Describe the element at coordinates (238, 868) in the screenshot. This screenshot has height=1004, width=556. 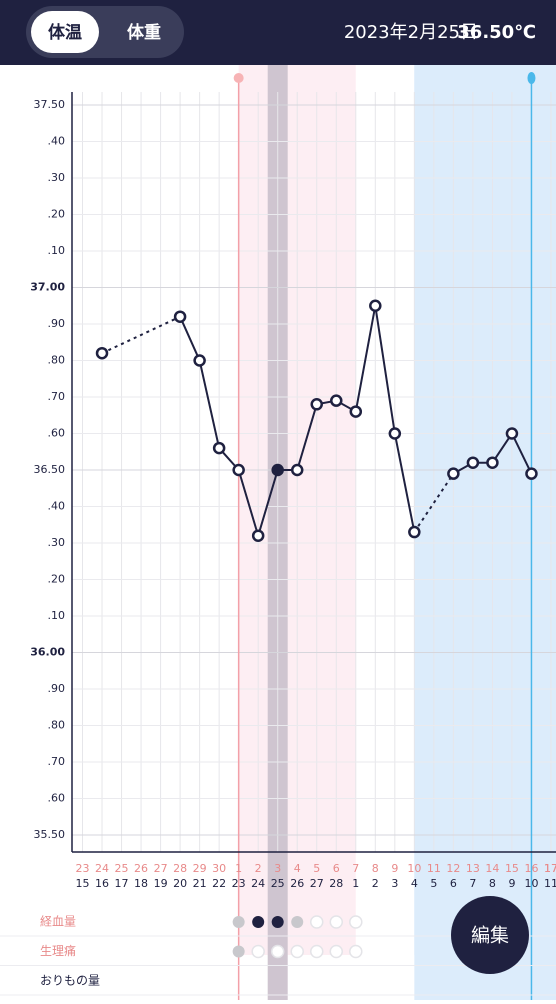
I see `cycle-day-label: 1` at that location.